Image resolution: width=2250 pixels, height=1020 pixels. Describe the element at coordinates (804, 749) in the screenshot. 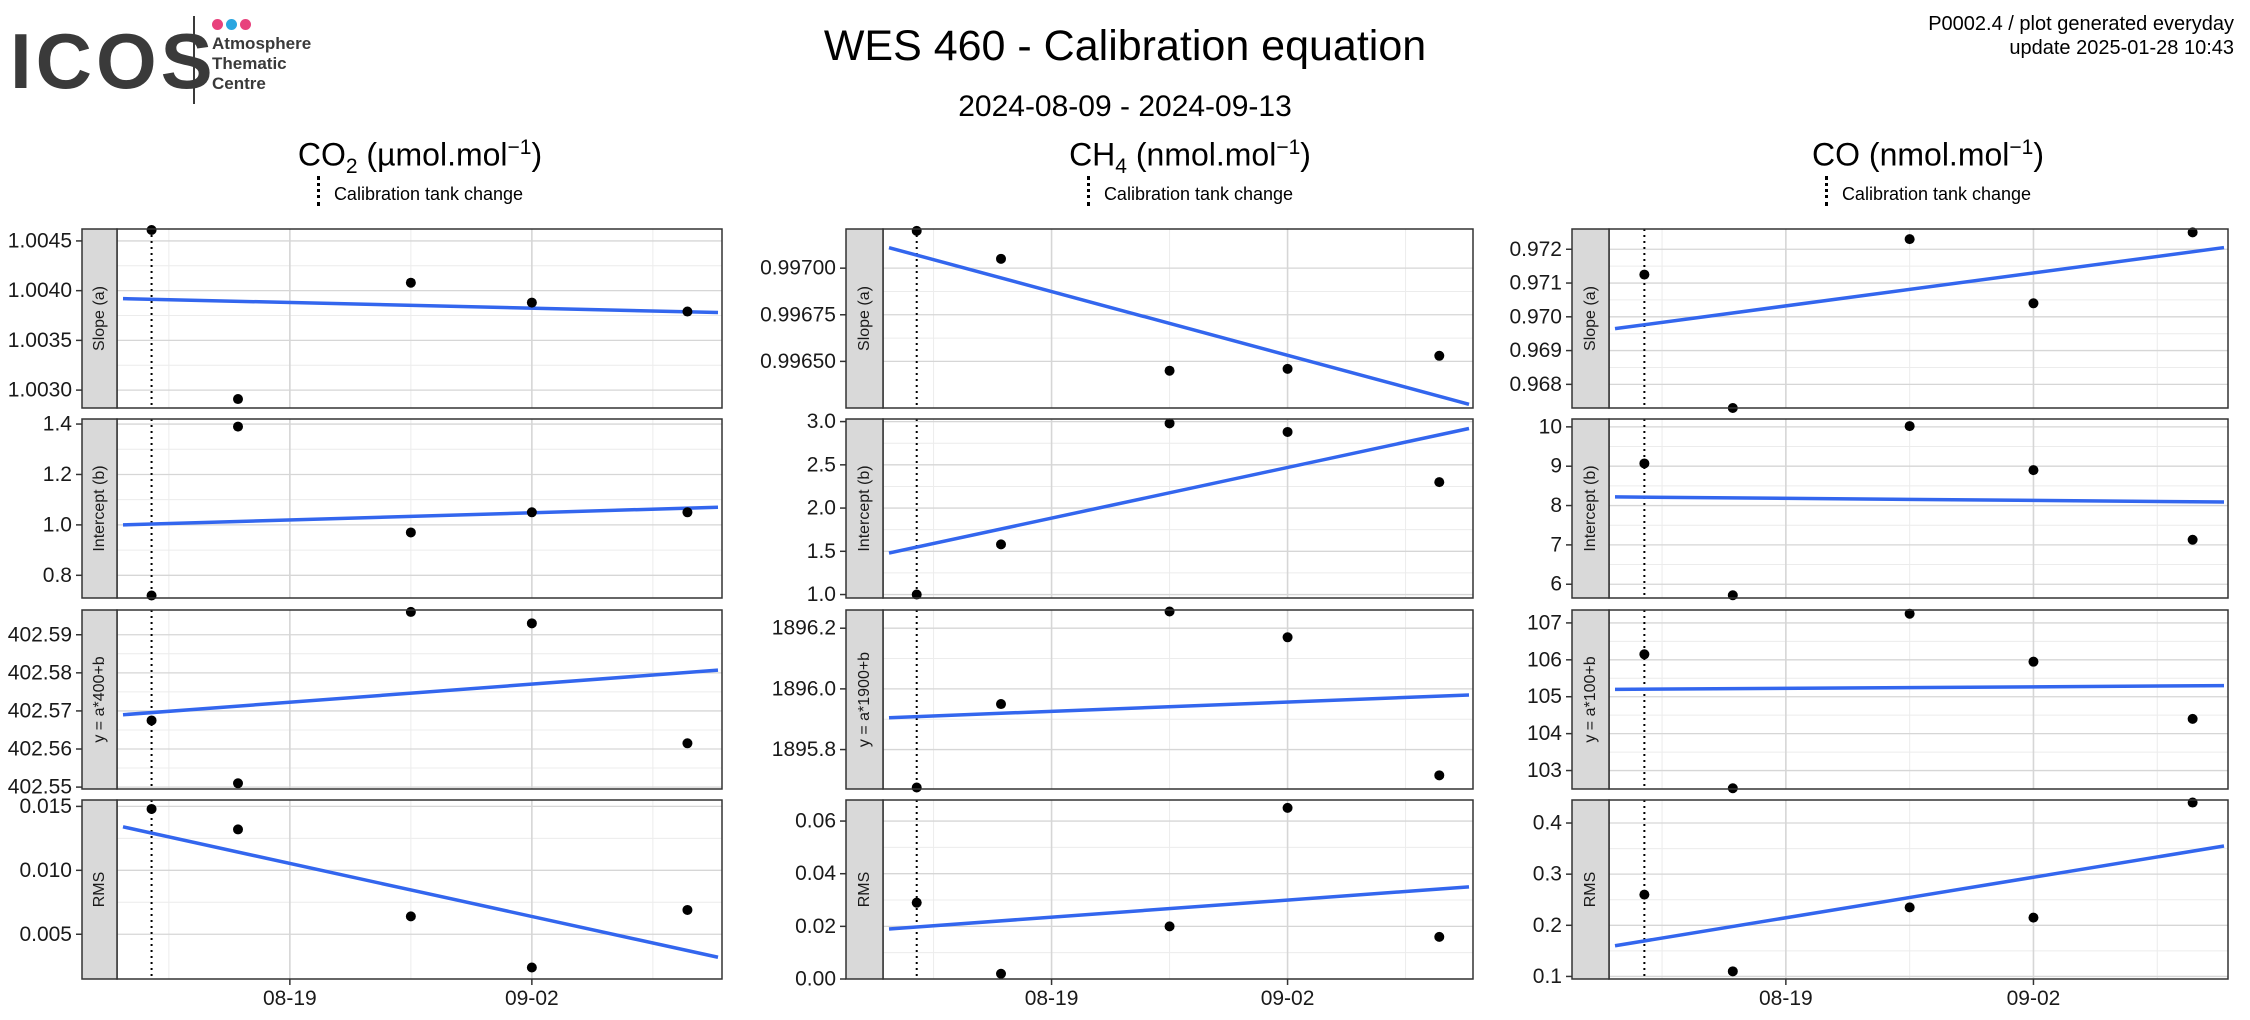

I see `y-tick-label: 1895.8` at that location.